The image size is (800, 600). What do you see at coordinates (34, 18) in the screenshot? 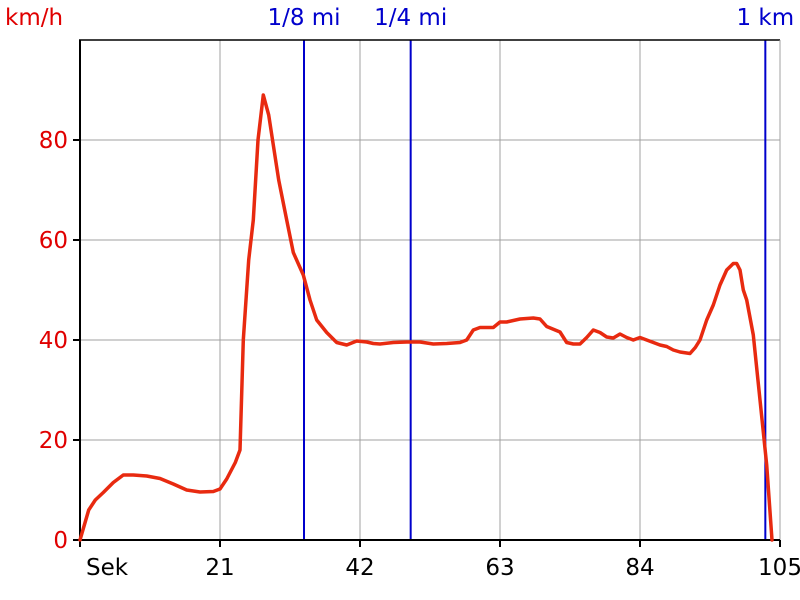
I see `y-axis-unit-label: km/h` at bounding box center [34, 18].